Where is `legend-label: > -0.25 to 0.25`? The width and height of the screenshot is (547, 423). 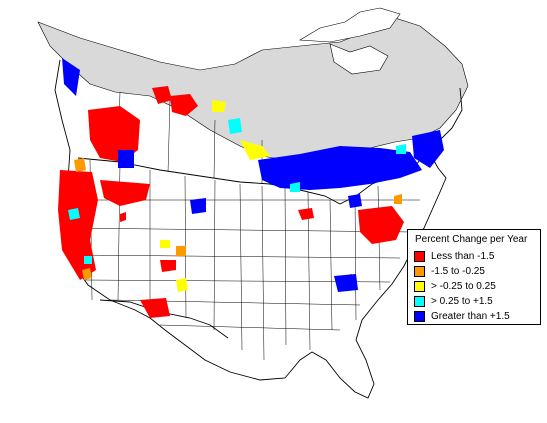
legend-label: > -0.25 to 0.25 is located at coordinates (463, 286).